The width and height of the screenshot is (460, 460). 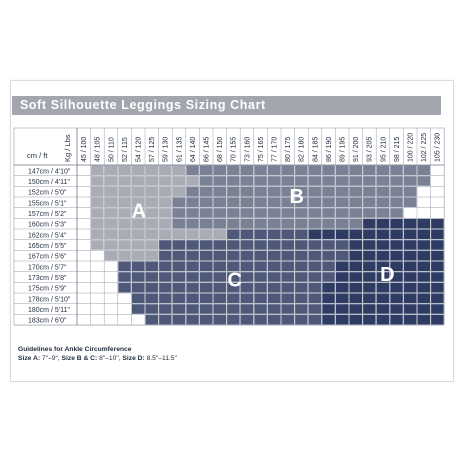 I want to click on column-label: 54 / 120, so click(x=139, y=149).